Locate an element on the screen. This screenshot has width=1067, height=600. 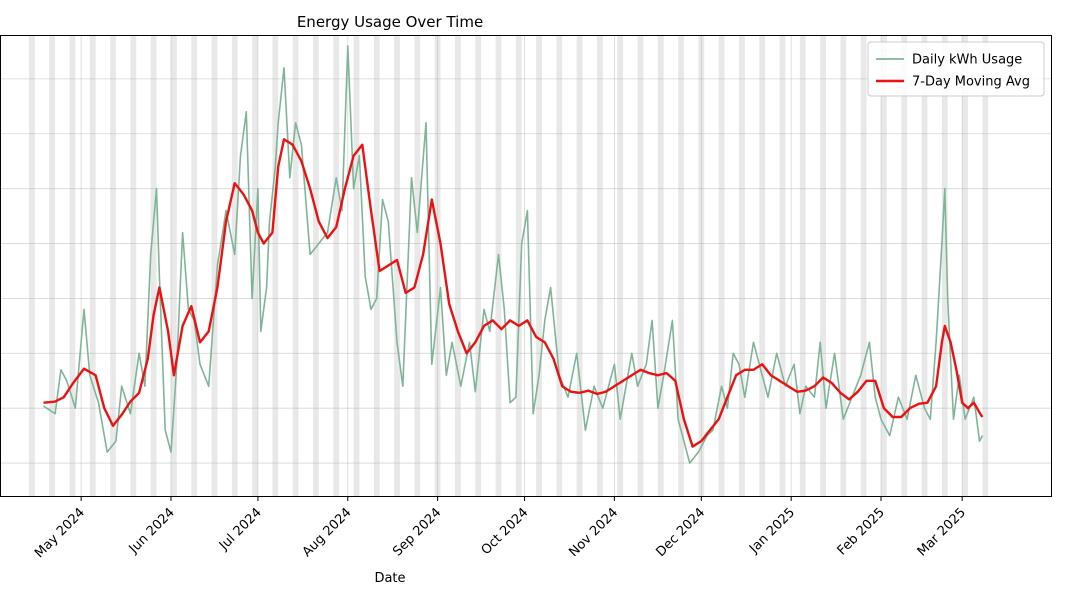
legend-box is located at coordinates (956, 69).